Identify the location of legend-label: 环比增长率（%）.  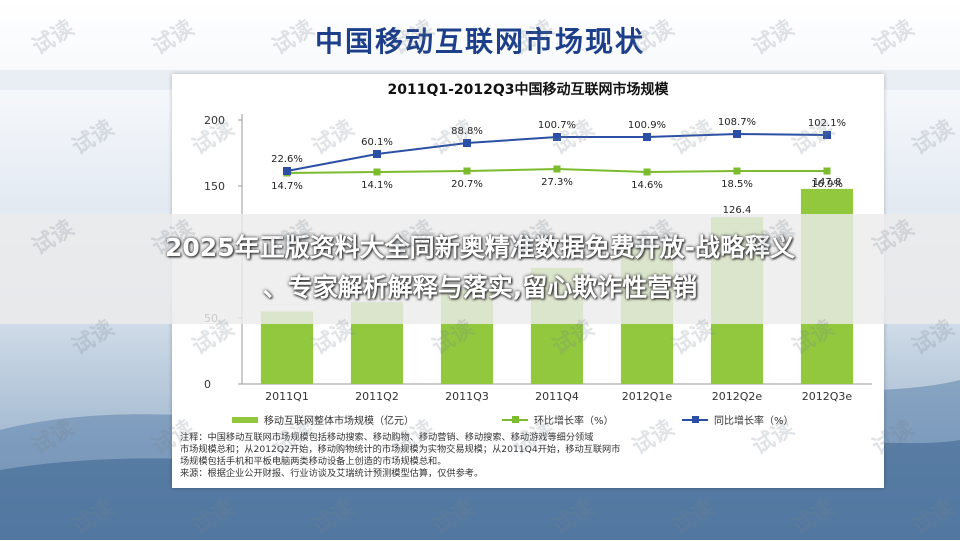
(574, 420).